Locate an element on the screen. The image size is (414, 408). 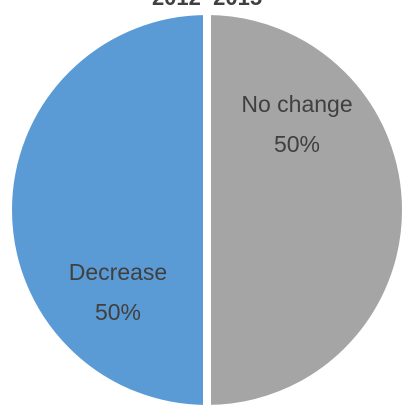
slice-label-decrease: Decrease is located at coordinates (118, 272).